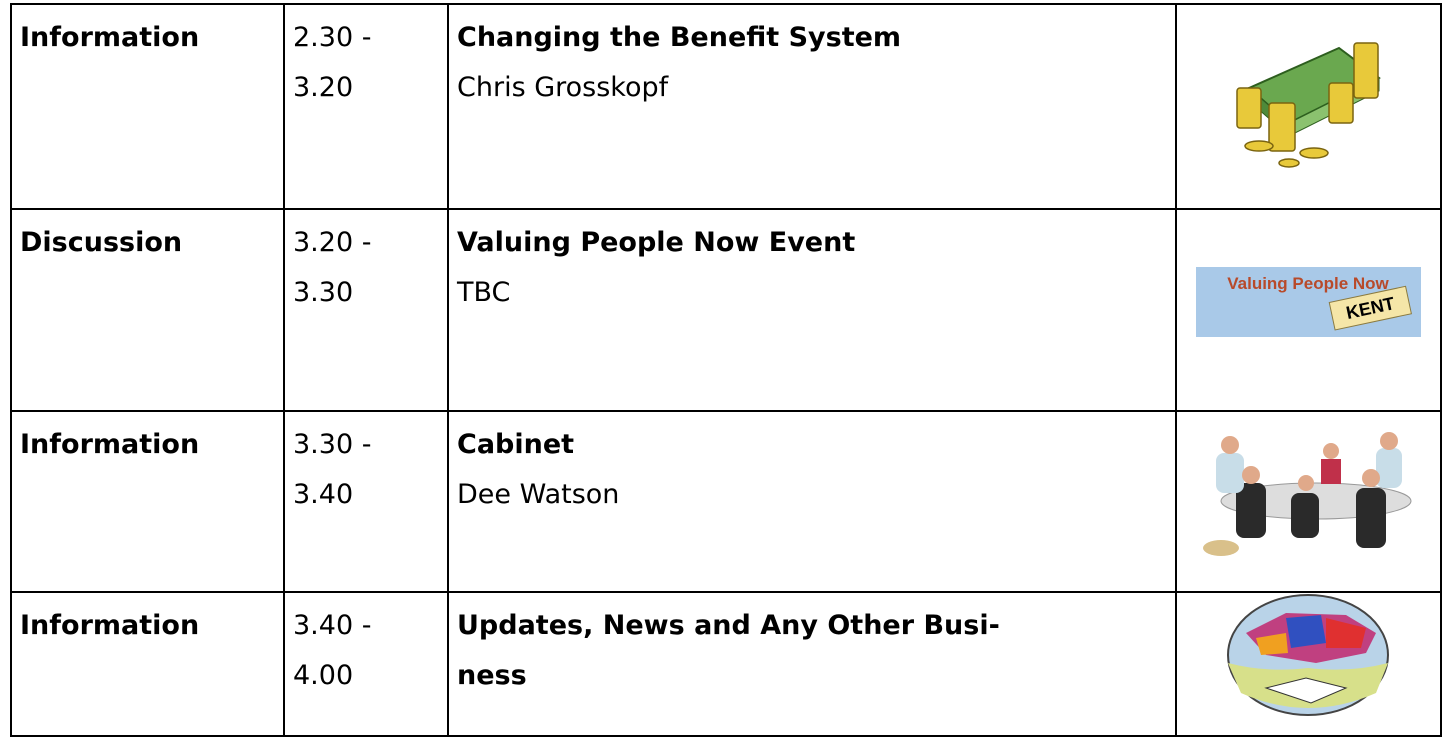 The width and height of the screenshot is (1449, 737). What do you see at coordinates (332, 625) in the screenshot?
I see `time-start: 3.40 -` at bounding box center [332, 625].